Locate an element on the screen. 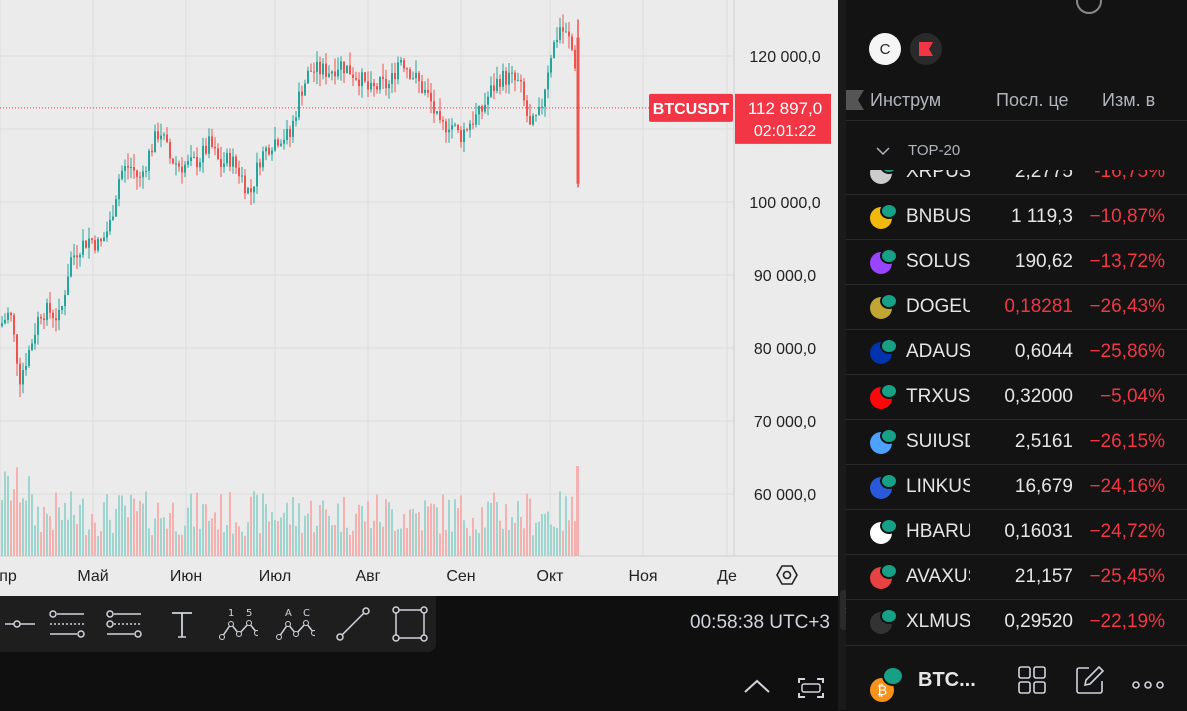  trend-line-tool-icon is located at coordinates (353, 624).